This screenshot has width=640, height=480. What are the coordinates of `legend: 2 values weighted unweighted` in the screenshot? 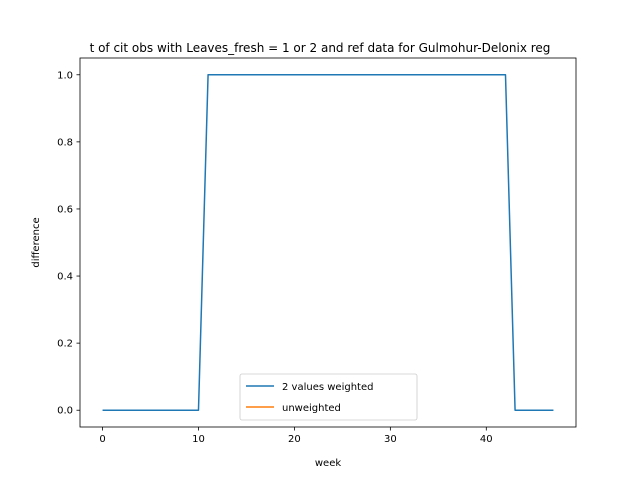 It's located at (328, 397).